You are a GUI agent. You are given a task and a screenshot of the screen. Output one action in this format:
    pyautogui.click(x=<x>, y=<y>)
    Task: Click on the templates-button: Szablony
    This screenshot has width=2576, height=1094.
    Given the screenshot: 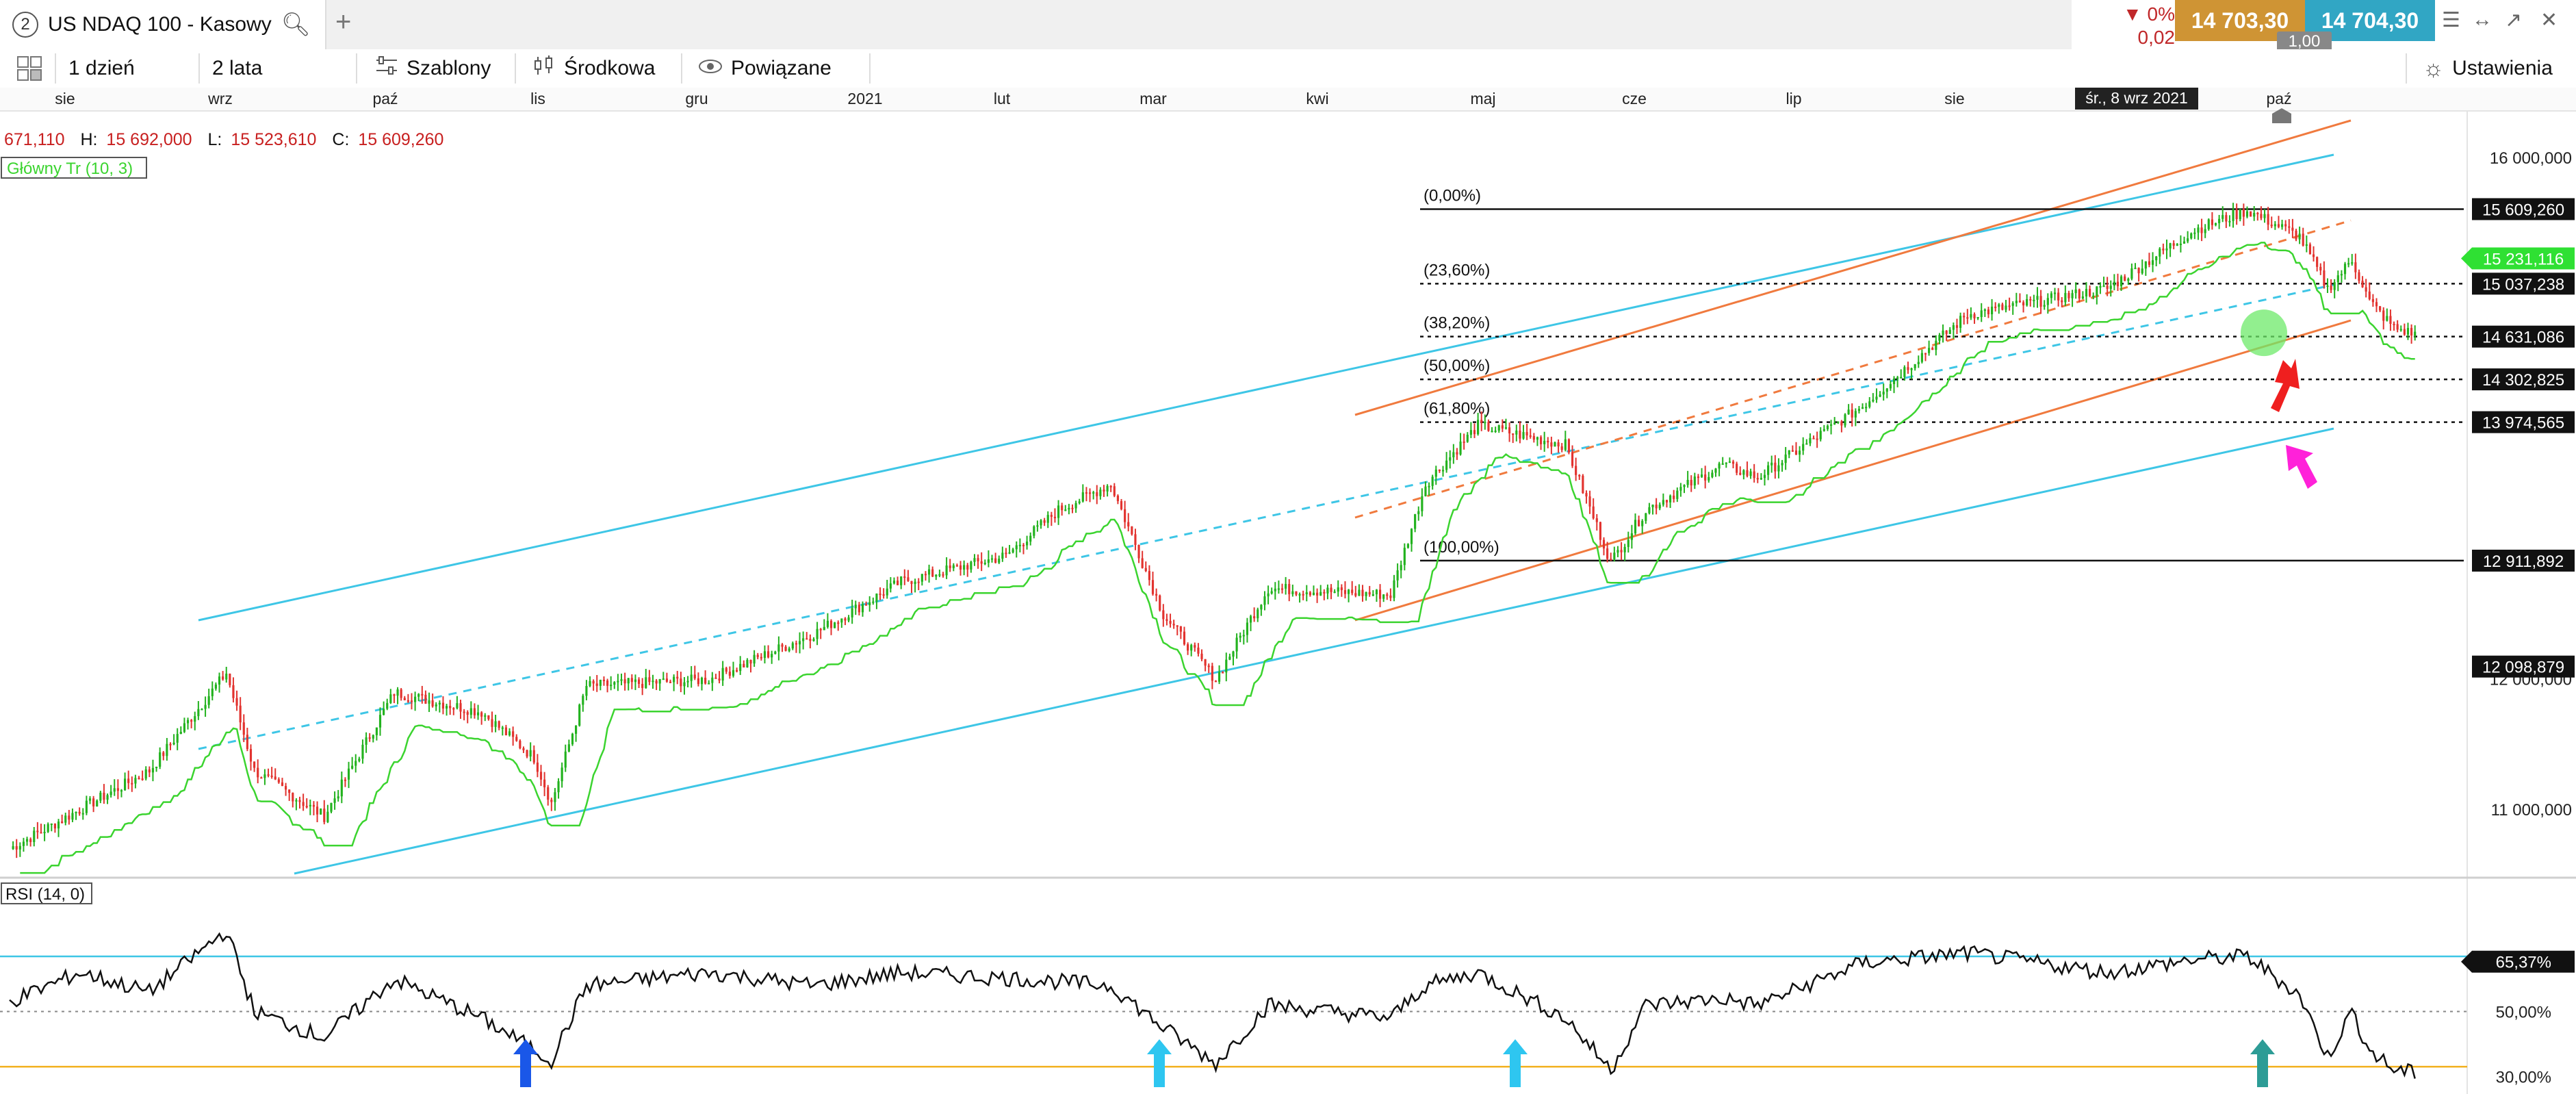 What is the action you would take?
    pyautogui.click(x=433, y=68)
    